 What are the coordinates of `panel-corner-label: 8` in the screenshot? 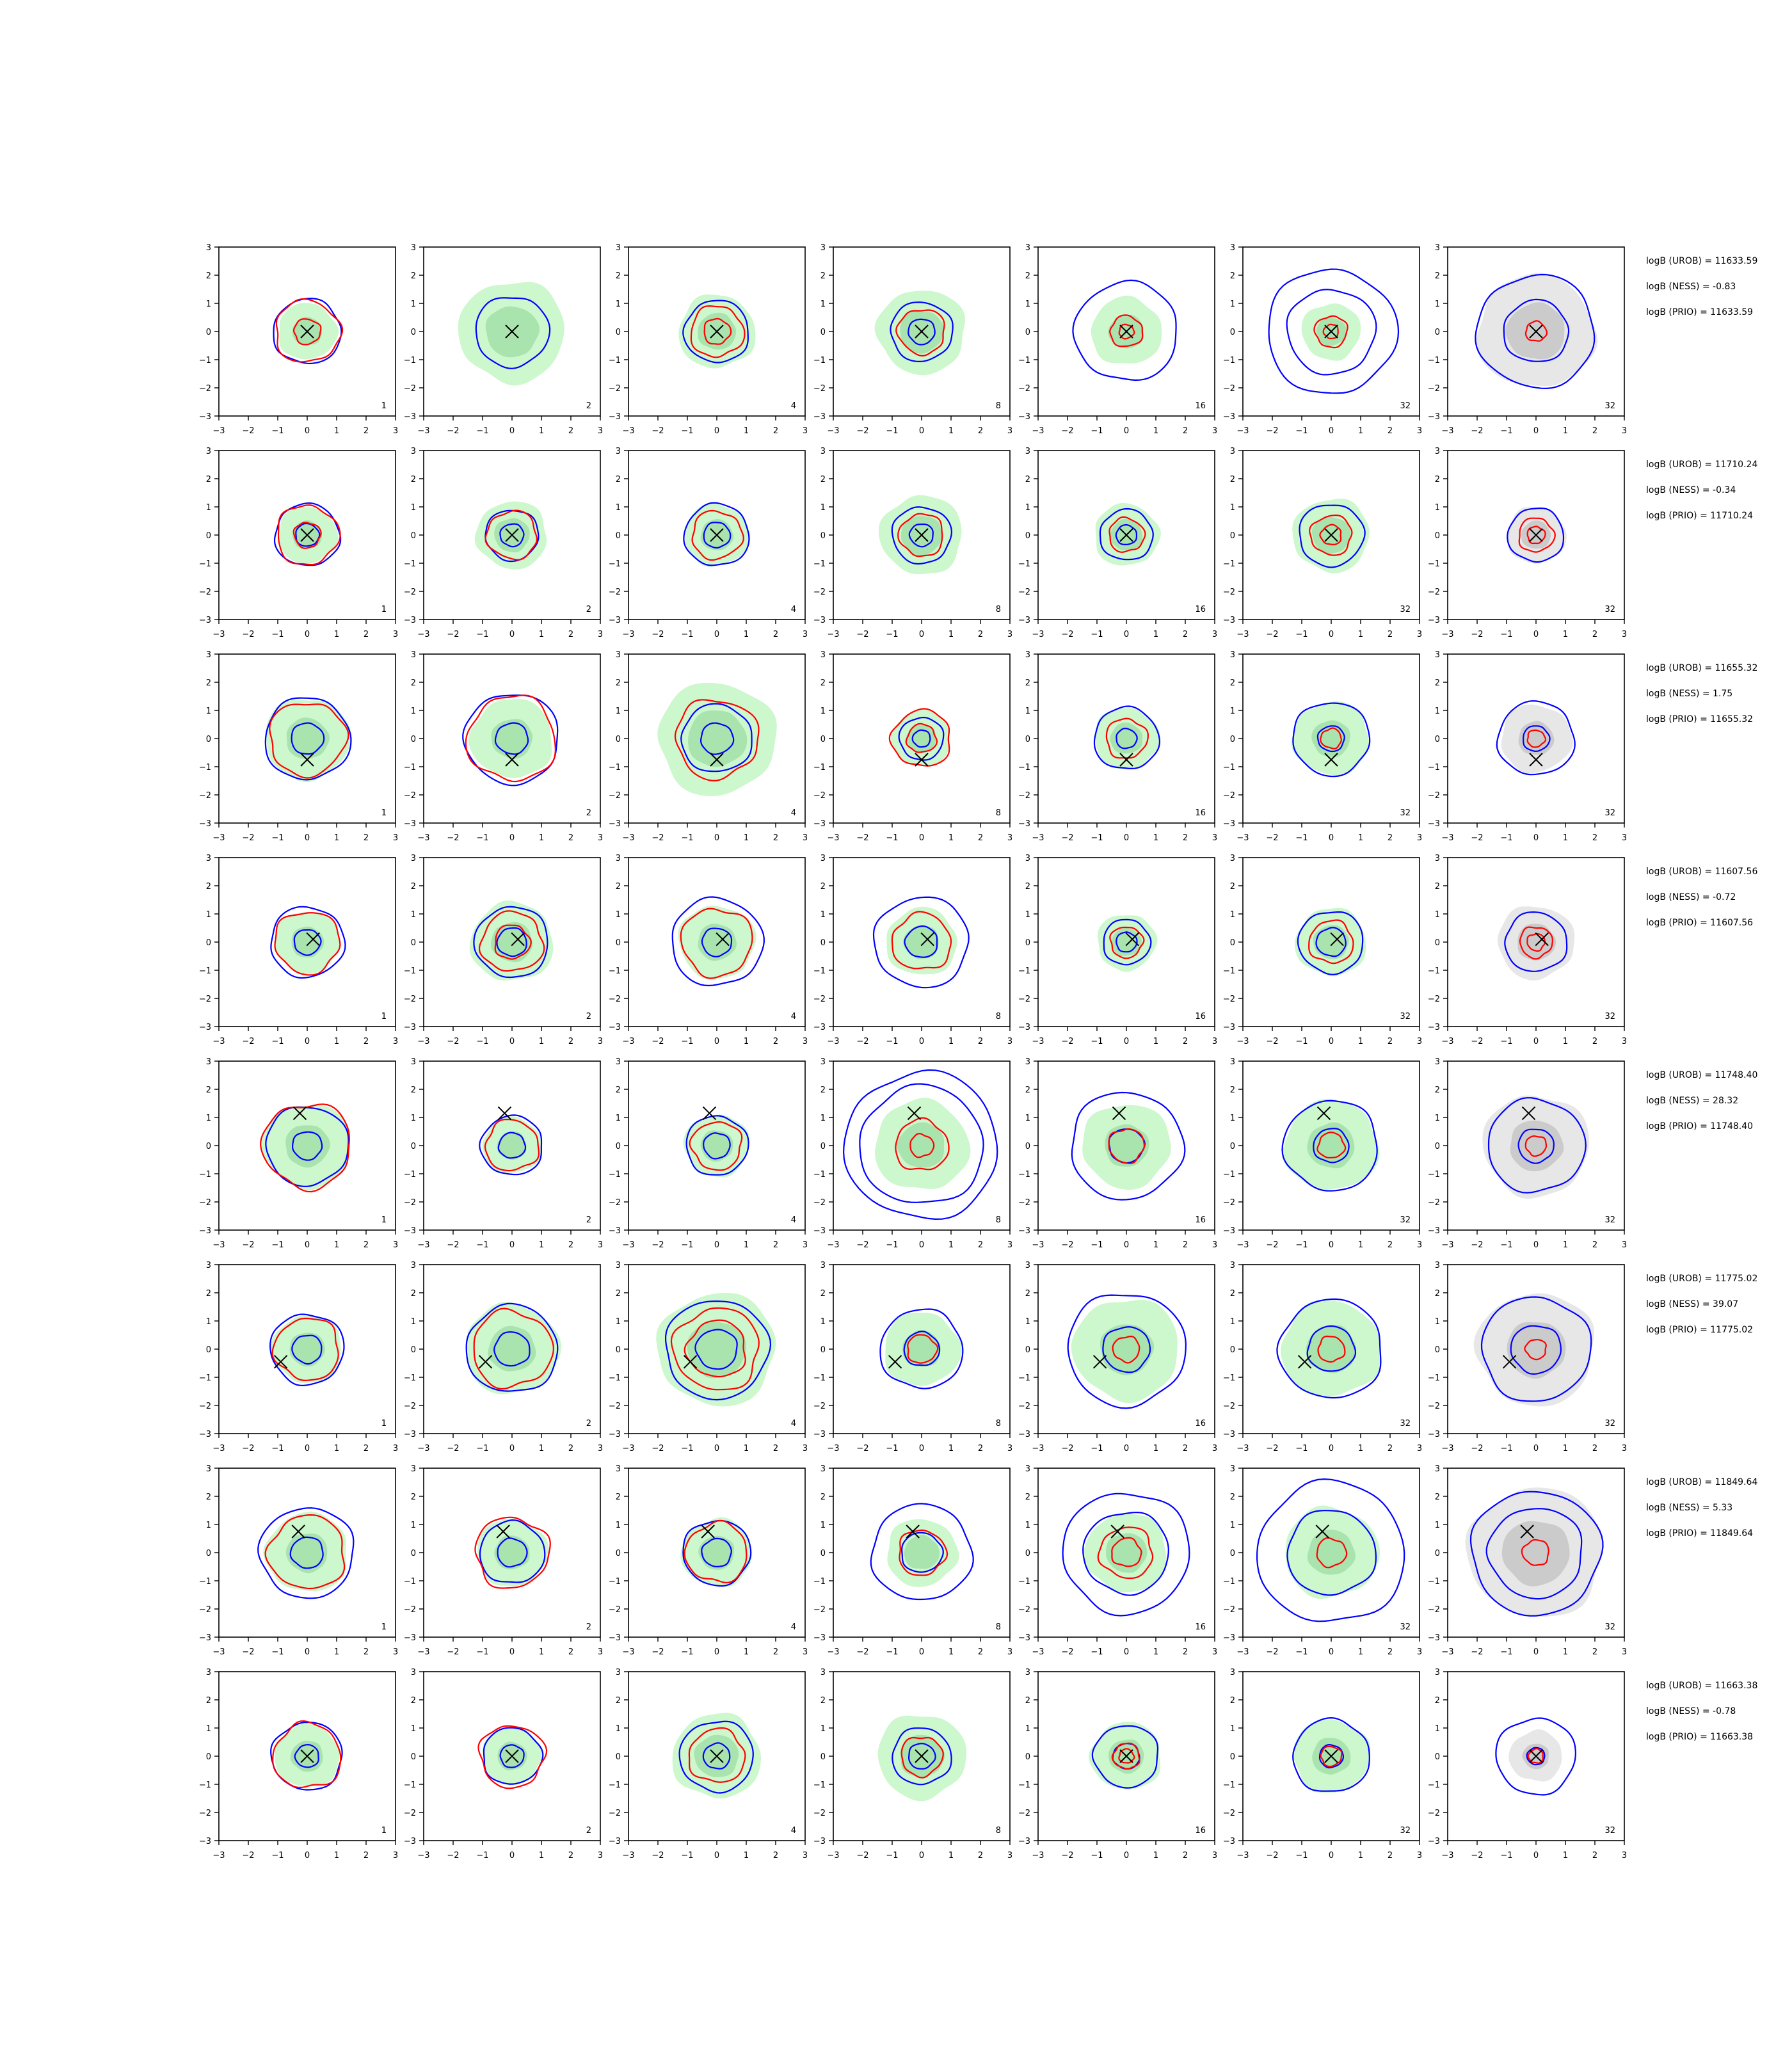 It's located at (998, 406).